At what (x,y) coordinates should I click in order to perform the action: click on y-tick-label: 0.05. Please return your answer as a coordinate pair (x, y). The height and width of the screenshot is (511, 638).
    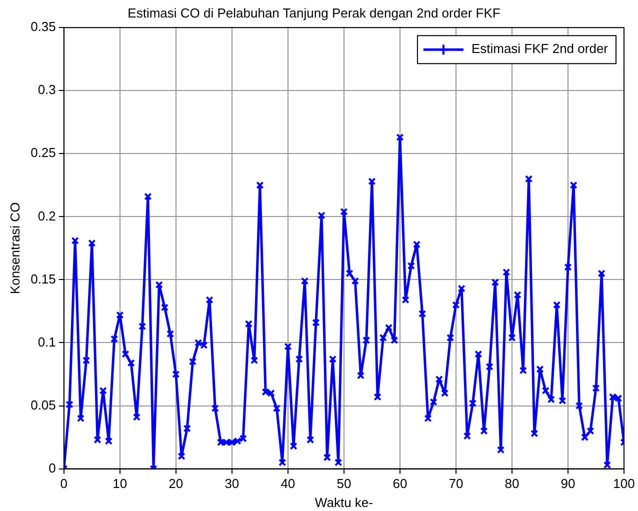
    Looking at the image, I should click on (43, 404).